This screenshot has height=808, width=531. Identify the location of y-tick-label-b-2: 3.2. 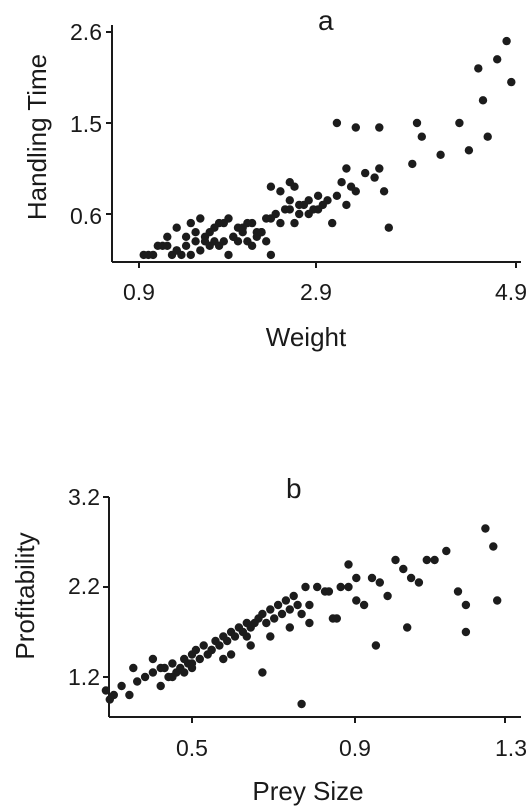
(84, 497).